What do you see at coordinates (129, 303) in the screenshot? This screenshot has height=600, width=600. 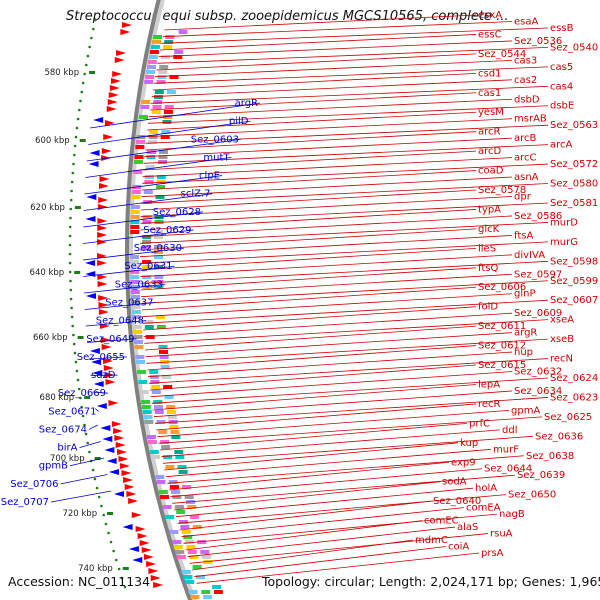 I see `left-gene-label: Sez_0637` at bounding box center [129, 303].